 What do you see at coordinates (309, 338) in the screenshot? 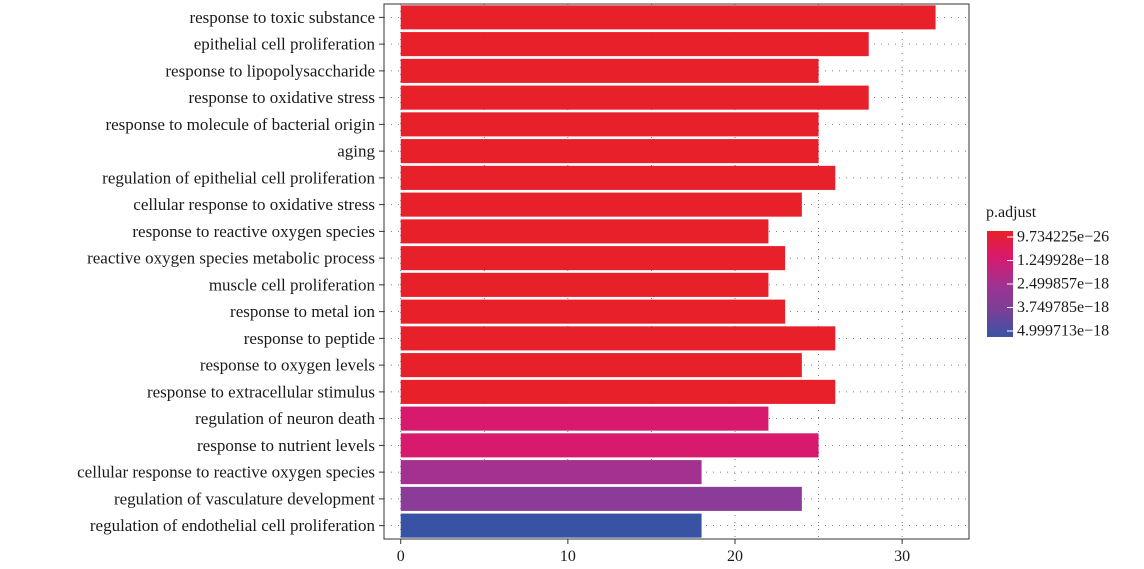
I see `category-label: response to peptide` at bounding box center [309, 338].